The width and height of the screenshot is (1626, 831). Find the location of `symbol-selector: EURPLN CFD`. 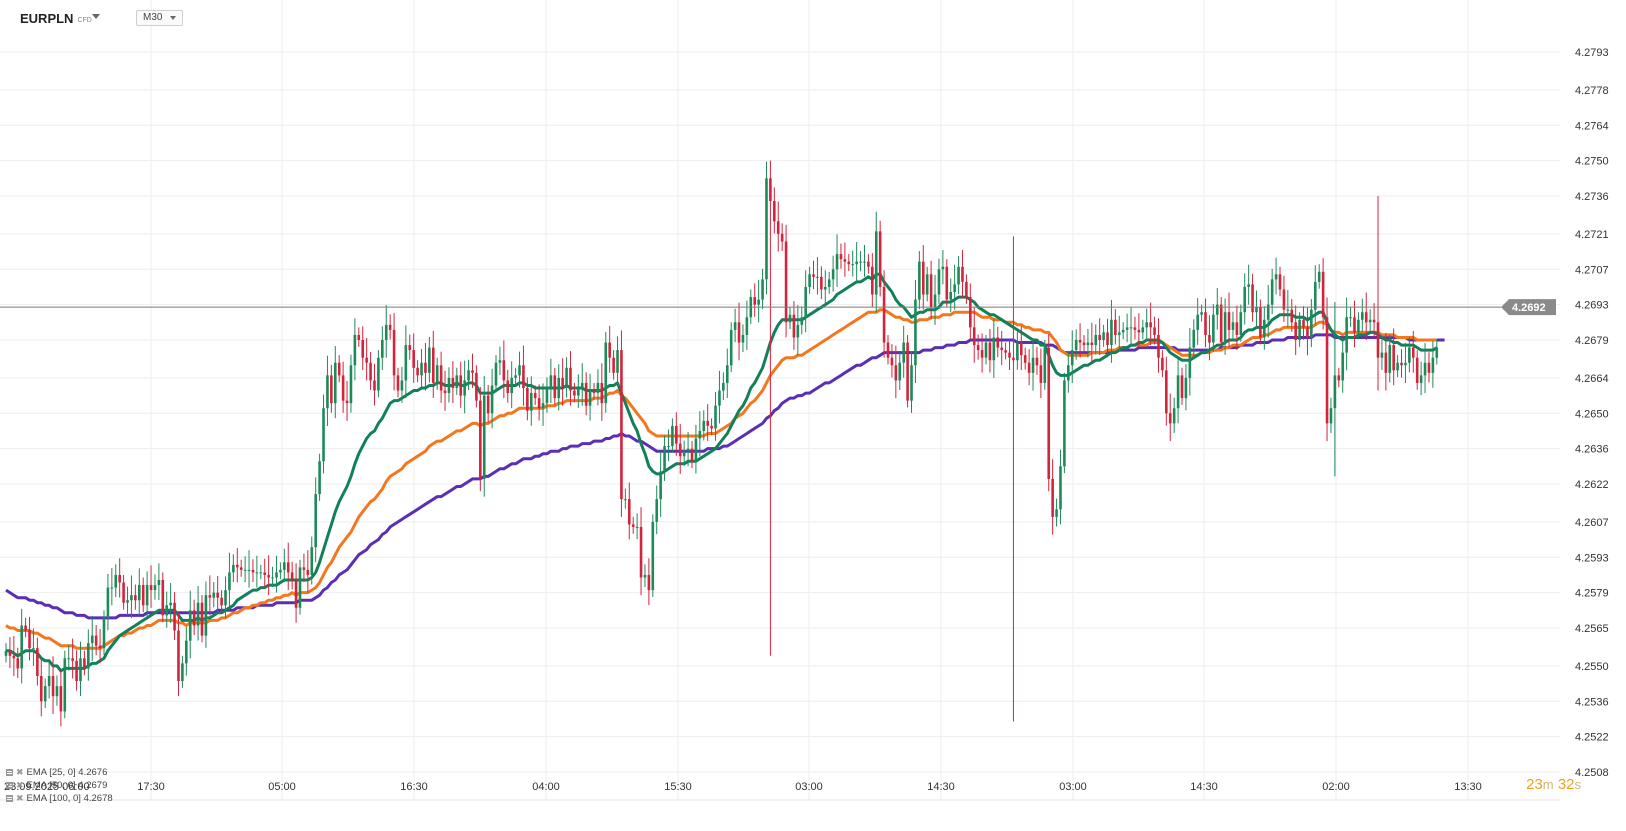

symbol-selector: EURPLN CFD is located at coordinates (56, 18).